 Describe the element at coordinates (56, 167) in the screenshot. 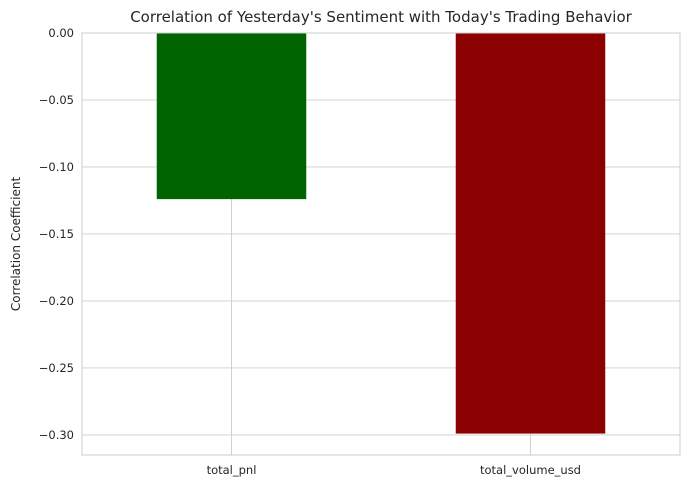

I see `y-tick-label: −0.10` at that location.